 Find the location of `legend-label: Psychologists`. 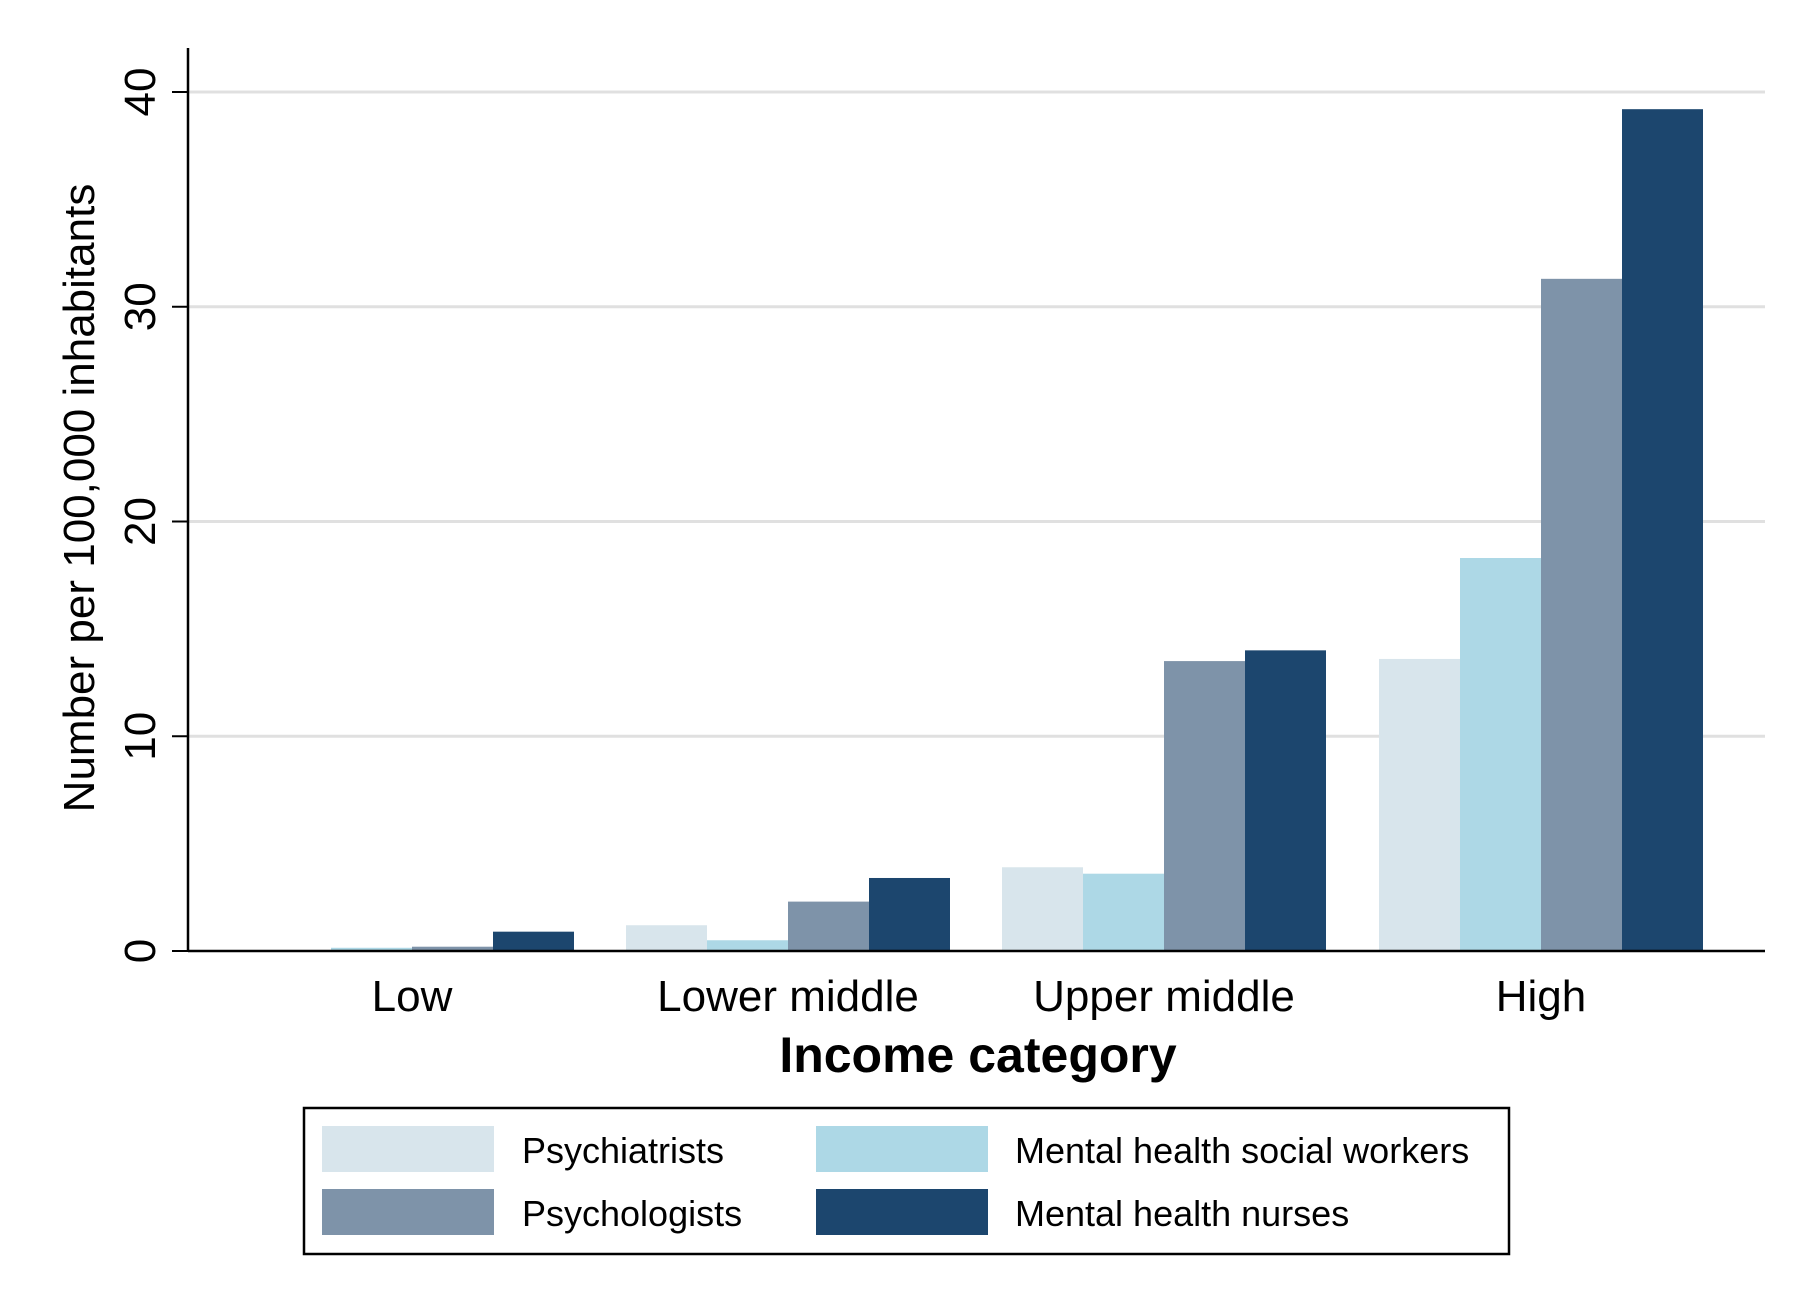

legend-label: Psychologists is located at coordinates (632, 1213).